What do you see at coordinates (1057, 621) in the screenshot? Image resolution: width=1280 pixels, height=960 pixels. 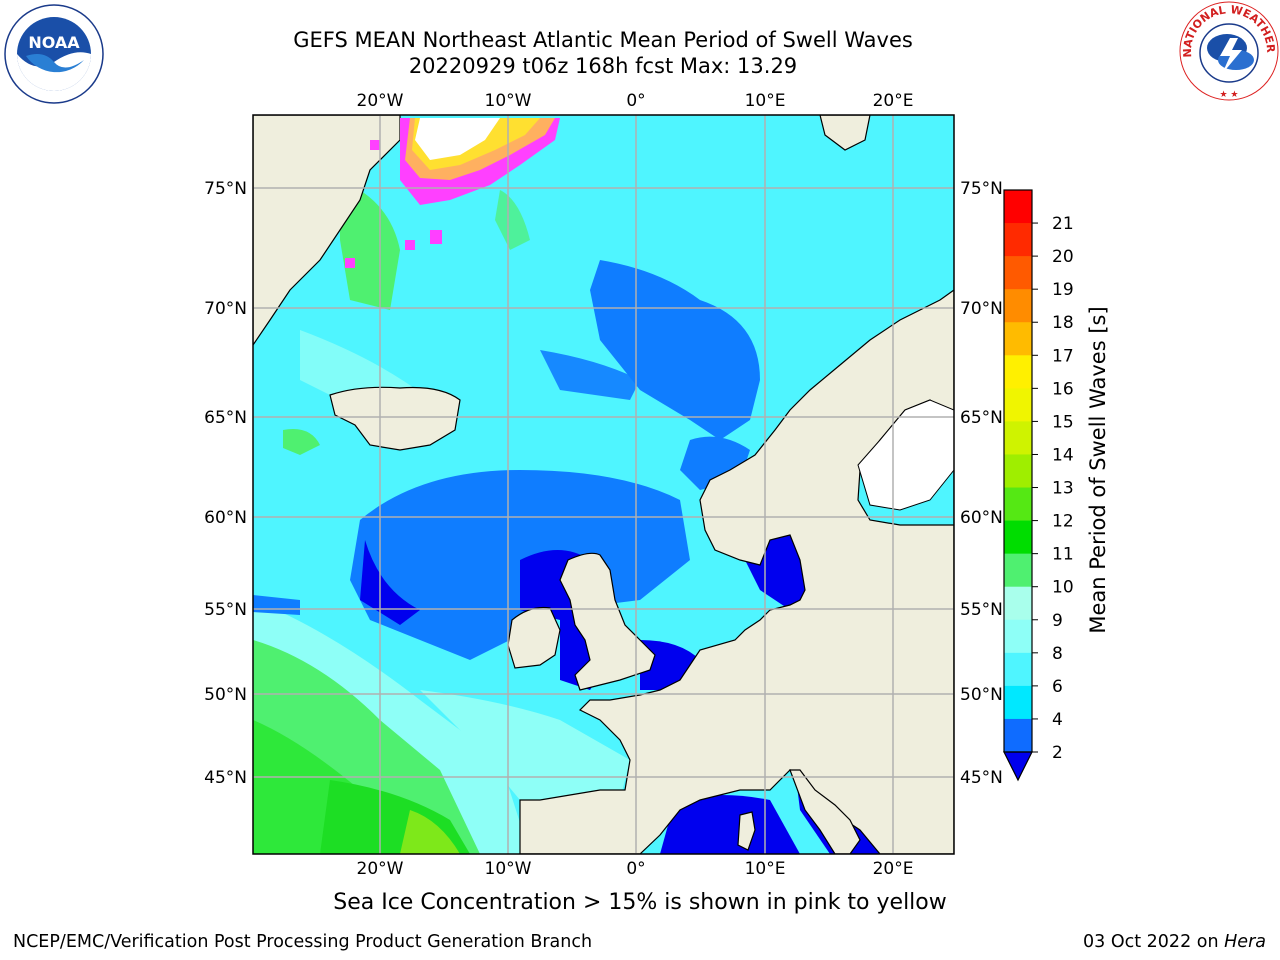 I see `colorbar-tick-label: 9` at bounding box center [1057, 621].